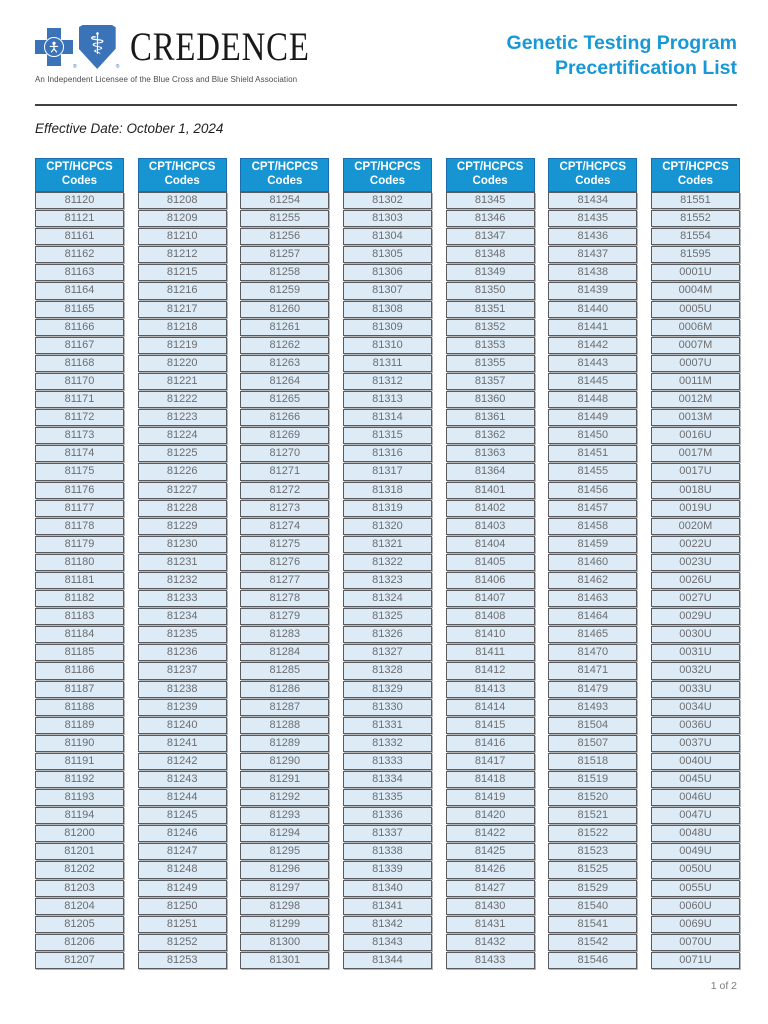 This screenshot has height=1024, width=768. Describe the element at coordinates (79, 436) in the screenshot. I see `code-cell: 81173` at that location.